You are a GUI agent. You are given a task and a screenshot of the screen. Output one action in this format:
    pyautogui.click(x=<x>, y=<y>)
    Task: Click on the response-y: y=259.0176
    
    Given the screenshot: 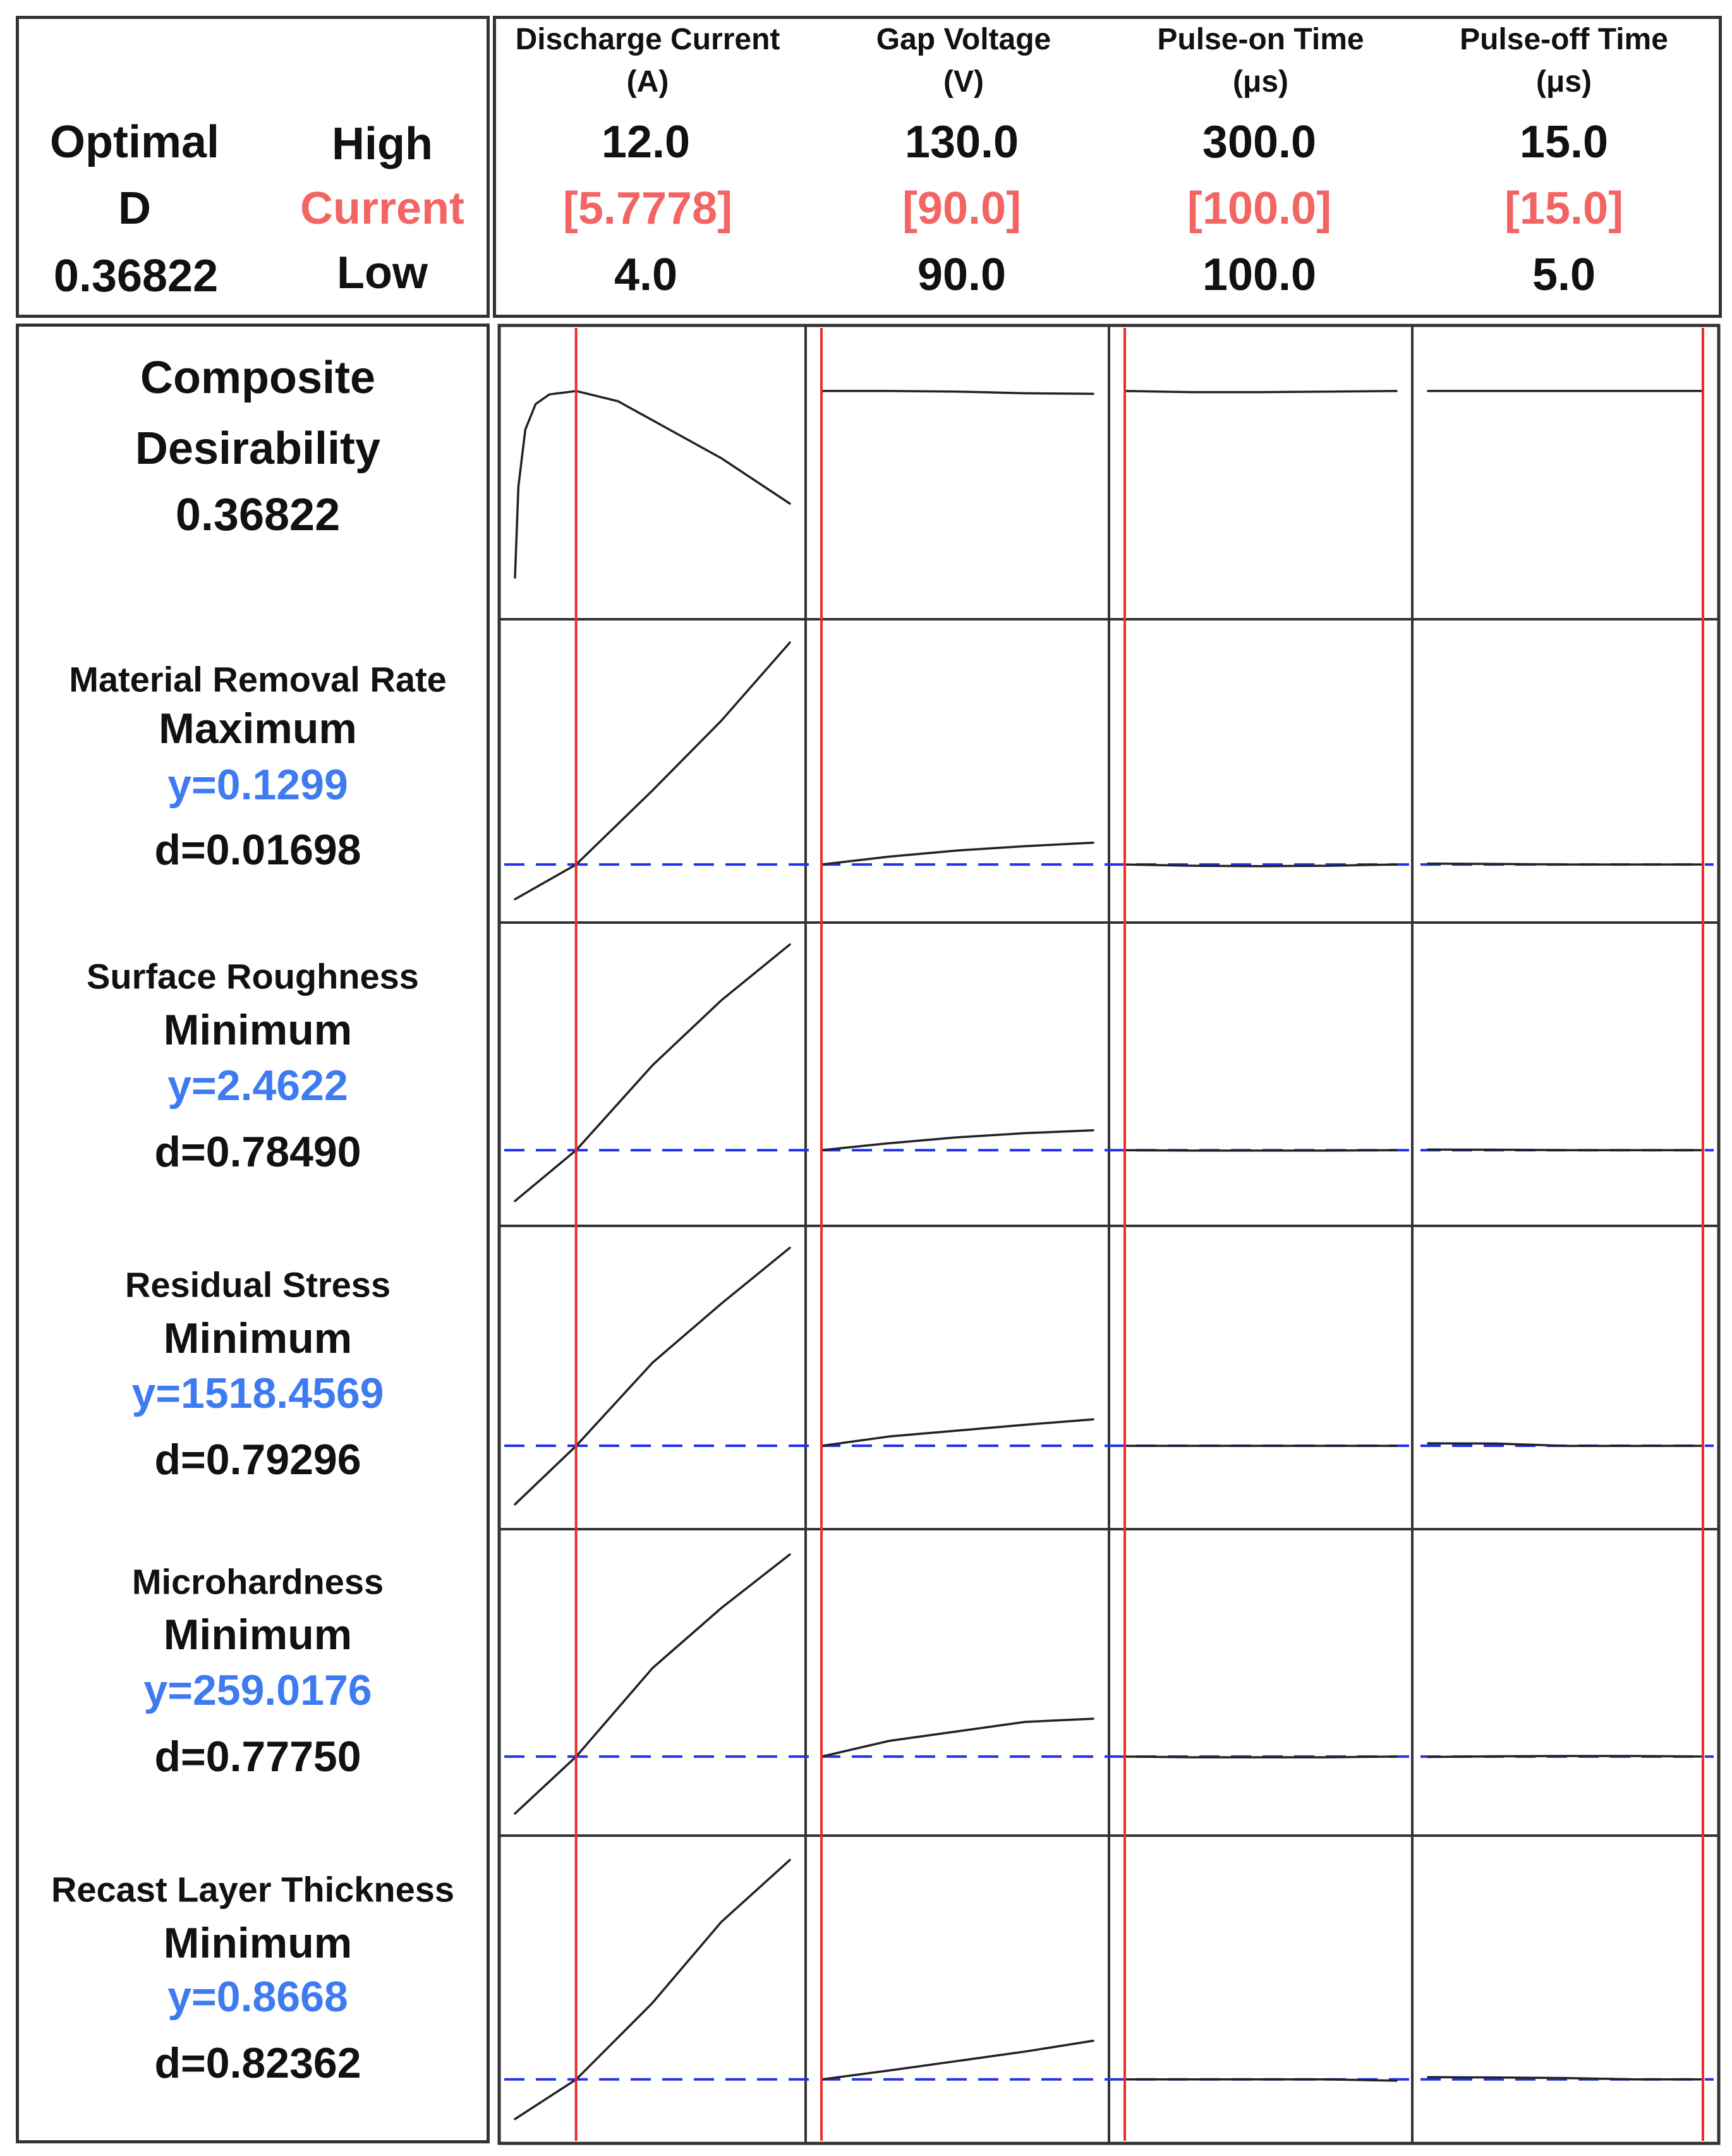 What is the action you would take?
    pyautogui.click(x=257, y=1690)
    